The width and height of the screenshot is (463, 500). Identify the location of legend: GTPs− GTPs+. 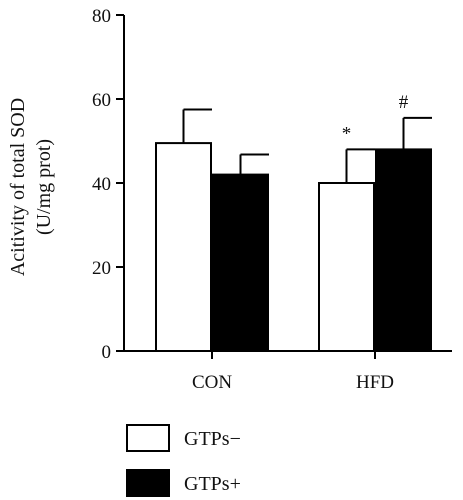
(183, 460).